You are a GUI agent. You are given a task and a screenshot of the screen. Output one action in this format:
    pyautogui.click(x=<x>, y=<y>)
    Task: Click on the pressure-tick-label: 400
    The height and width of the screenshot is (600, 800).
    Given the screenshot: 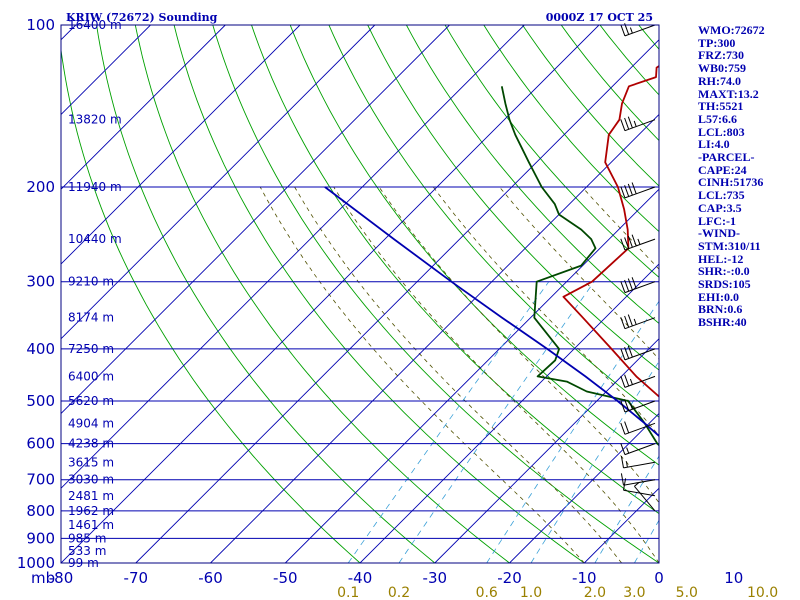 What is the action you would take?
    pyautogui.click(x=40, y=349)
    